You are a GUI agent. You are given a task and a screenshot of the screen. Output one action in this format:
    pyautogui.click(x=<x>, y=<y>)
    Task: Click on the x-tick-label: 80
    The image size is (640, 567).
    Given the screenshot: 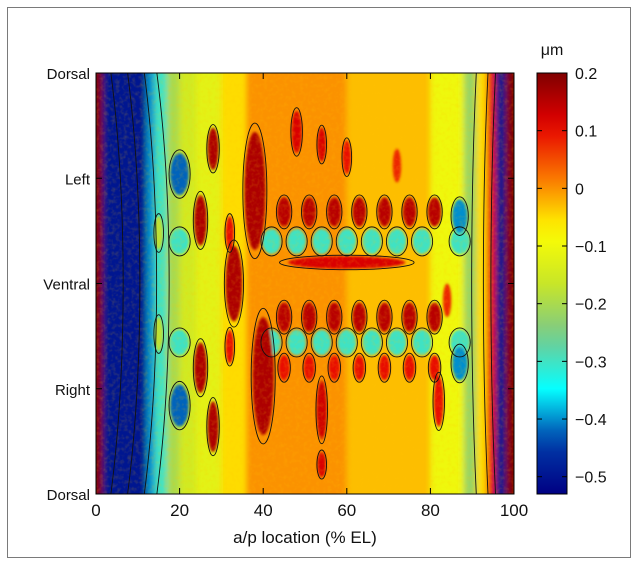 What is the action you would take?
    pyautogui.click(x=430, y=510)
    